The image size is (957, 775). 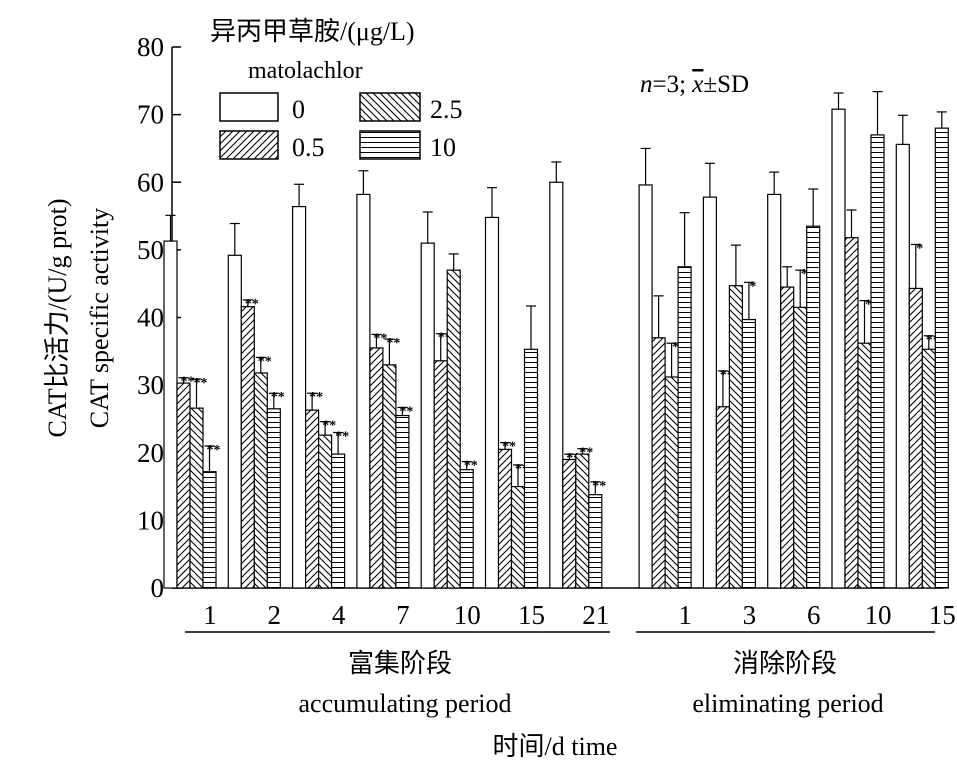 What do you see at coordinates (275, 615) in the screenshot?
I see `x-category-label-0-2: 2` at bounding box center [275, 615].